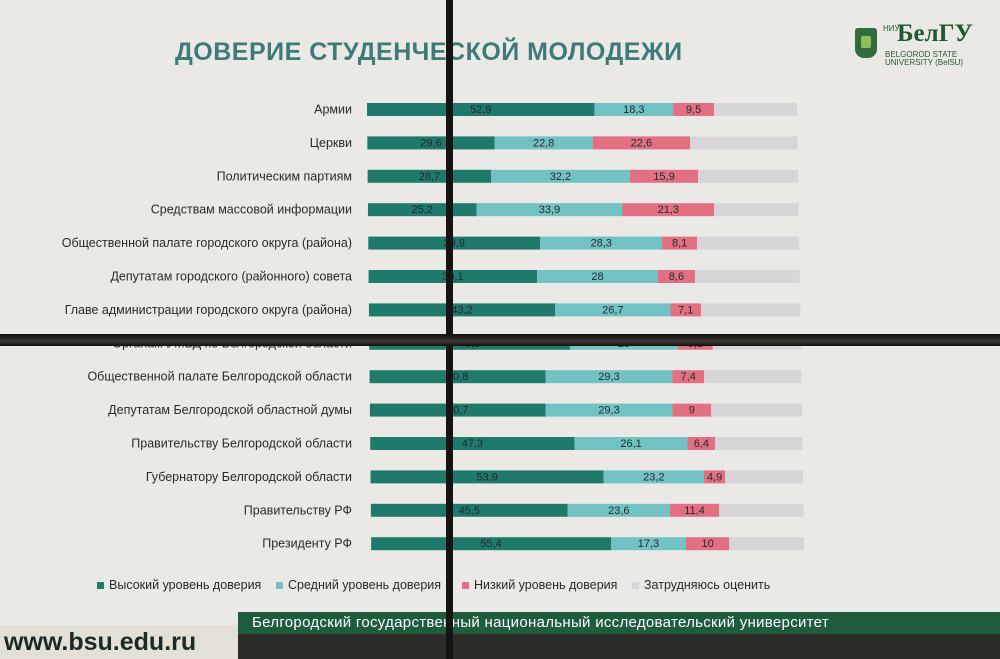  Describe the element at coordinates (231, 277) in the screenshot. I see `category-label: Депутатам городского (районного) совета` at that location.